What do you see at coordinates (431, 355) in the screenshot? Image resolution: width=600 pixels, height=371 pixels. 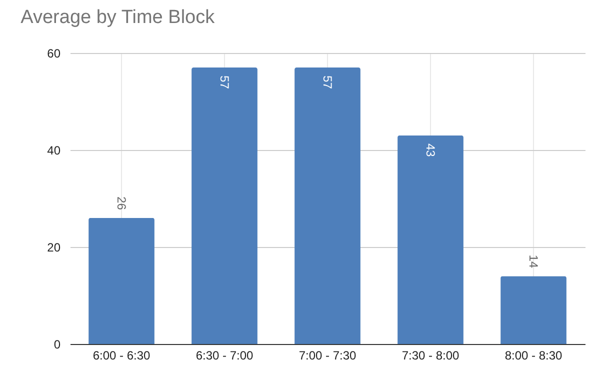 I see `x-tick-label: 7:30 - 8:00` at bounding box center [431, 355].